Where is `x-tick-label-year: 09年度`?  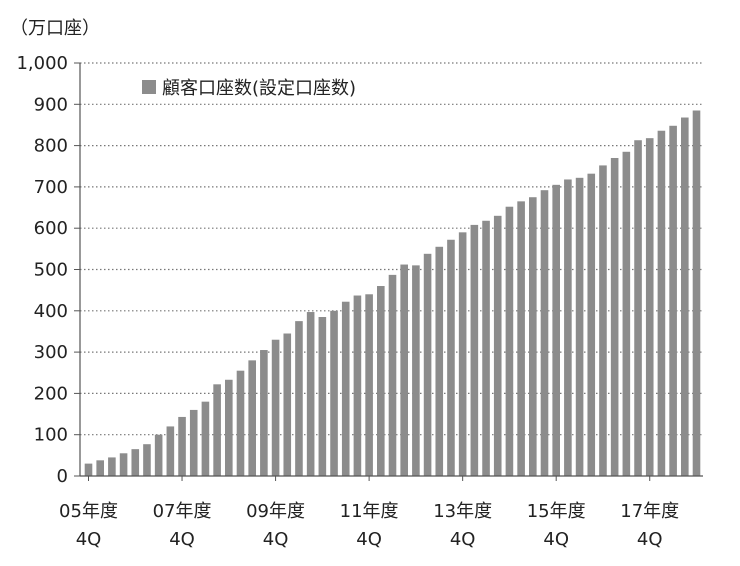
x-tick-label-year: 09年度 is located at coordinates (275, 511).